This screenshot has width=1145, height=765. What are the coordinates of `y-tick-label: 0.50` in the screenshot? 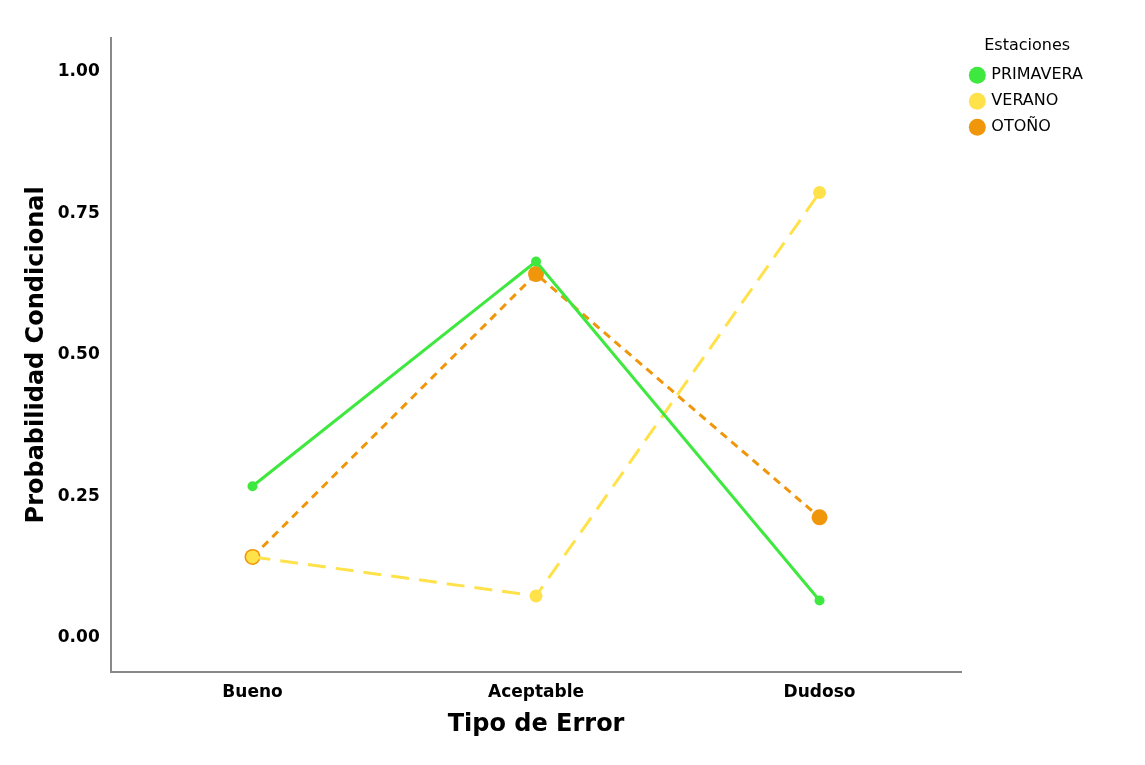 It's located at (78, 353).